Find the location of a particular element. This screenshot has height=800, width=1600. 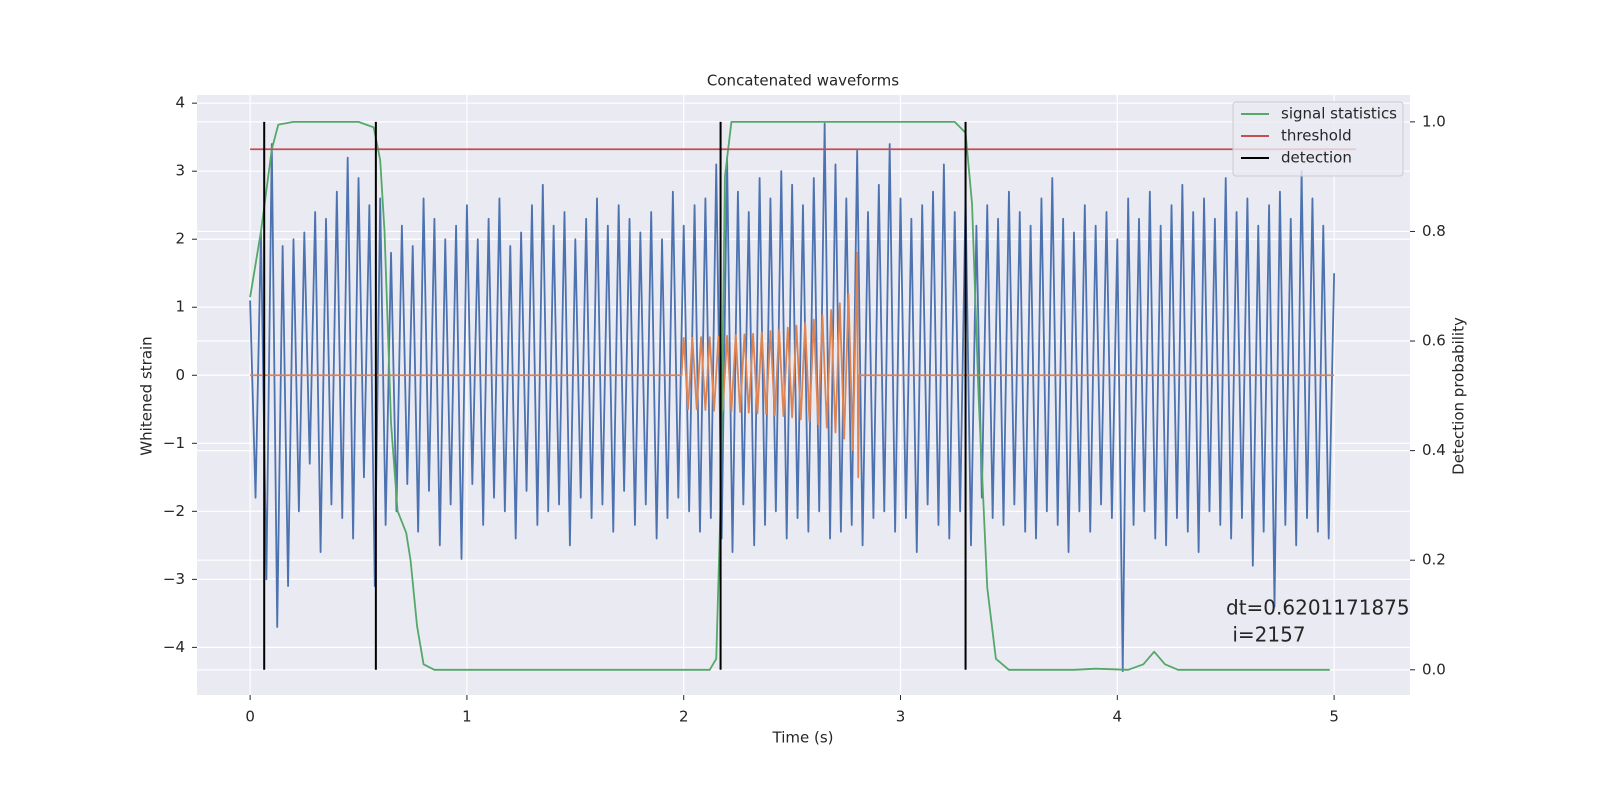

legend-label: signal statistics is located at coordinates (1339, 114).